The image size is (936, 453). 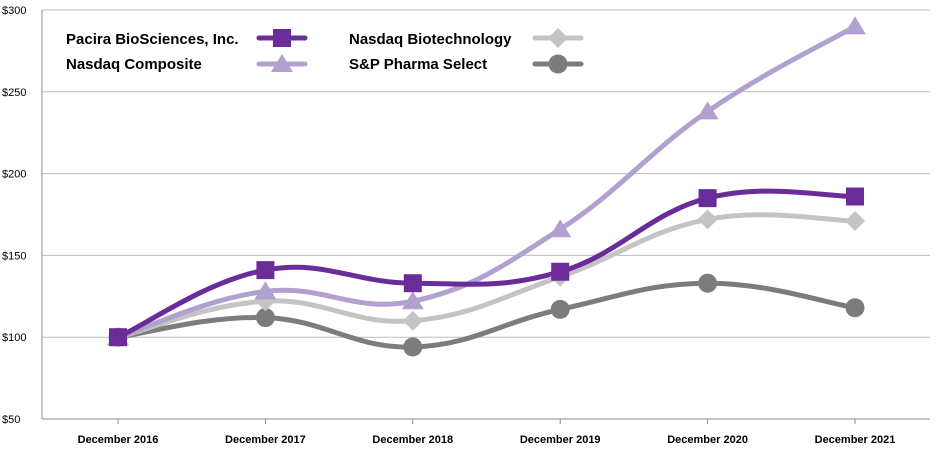 What do you see at coordinates (134, 64) in the screenshot?
I see `legend-label: Nasdaq Composite` at bounding box center [134, 64].